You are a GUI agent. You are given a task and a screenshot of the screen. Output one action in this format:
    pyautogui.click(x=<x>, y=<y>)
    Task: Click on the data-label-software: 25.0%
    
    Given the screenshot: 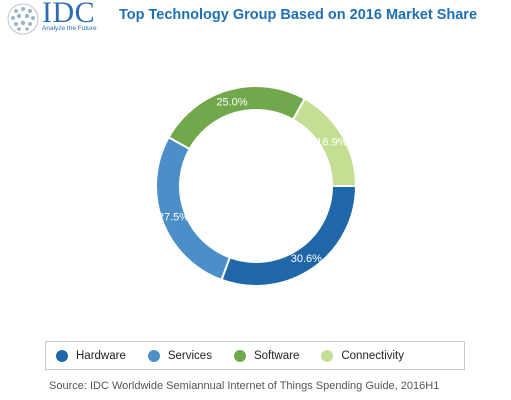 What is the action you would take?
    pyautogui.click(x=231, y=102)
    